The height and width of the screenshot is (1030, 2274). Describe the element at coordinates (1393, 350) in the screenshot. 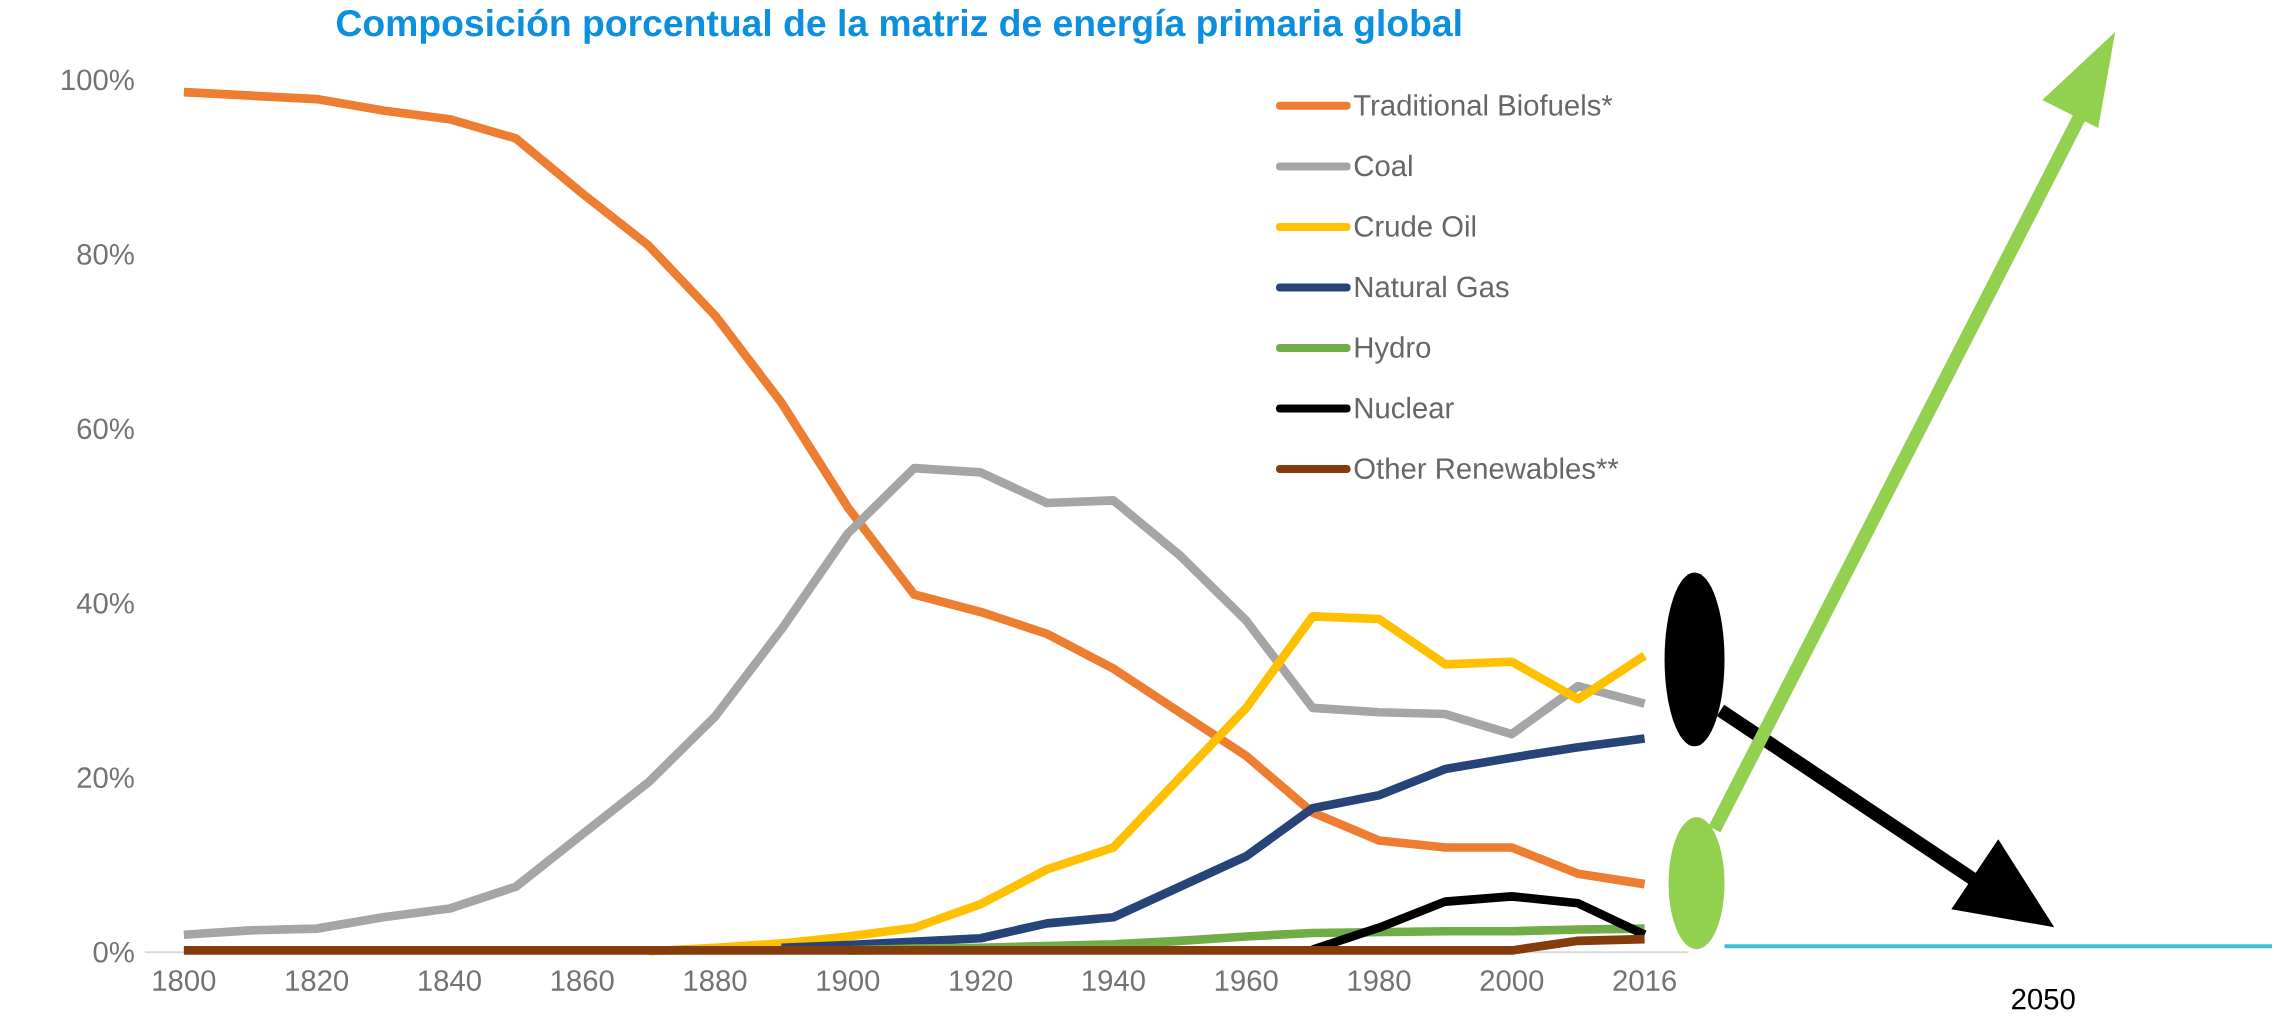

I see `legend-label: Hydro` at that location.